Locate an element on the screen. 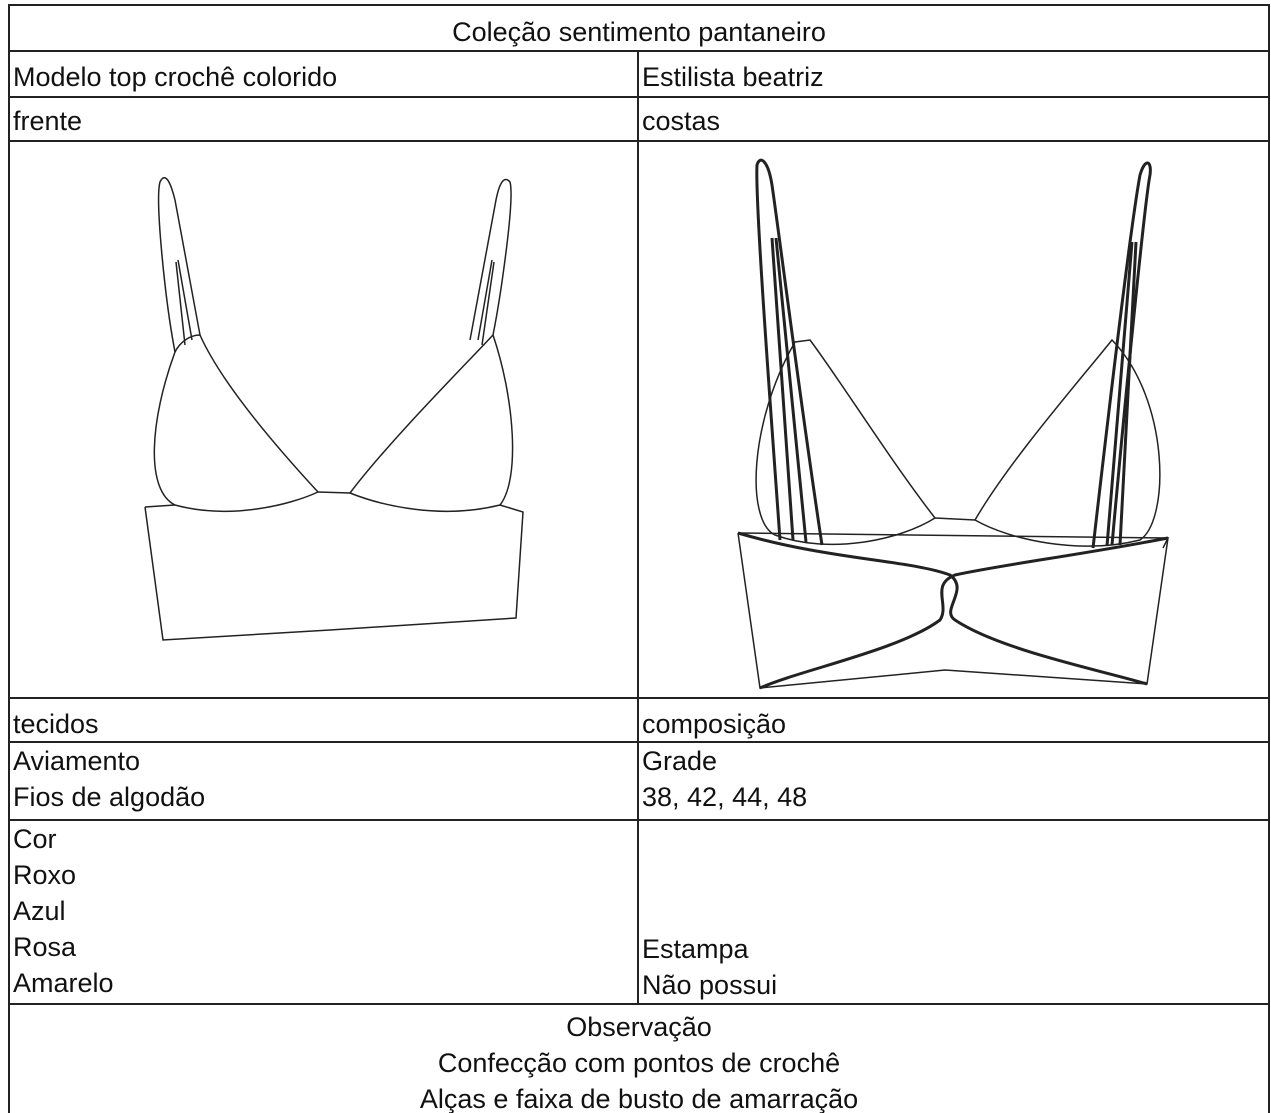 The height and width of the screenshot is (1113, 1271). colors-label: Cor is located at coordinates (35, 839).